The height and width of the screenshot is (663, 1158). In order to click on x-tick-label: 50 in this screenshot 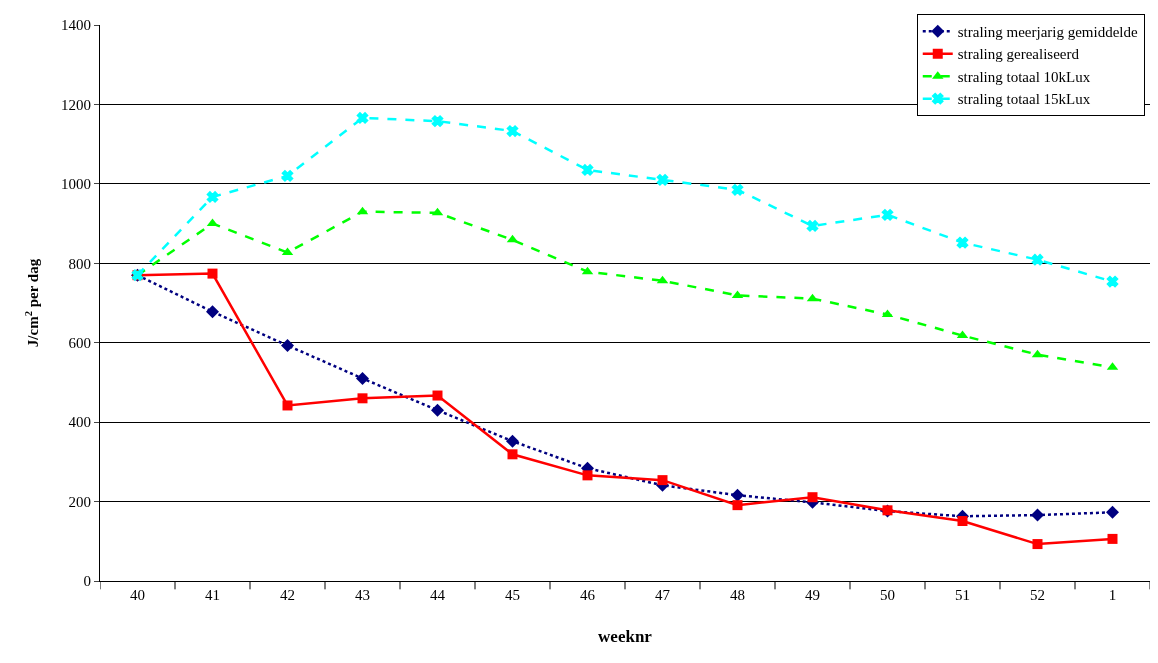, I will do `click(887, 595)`.